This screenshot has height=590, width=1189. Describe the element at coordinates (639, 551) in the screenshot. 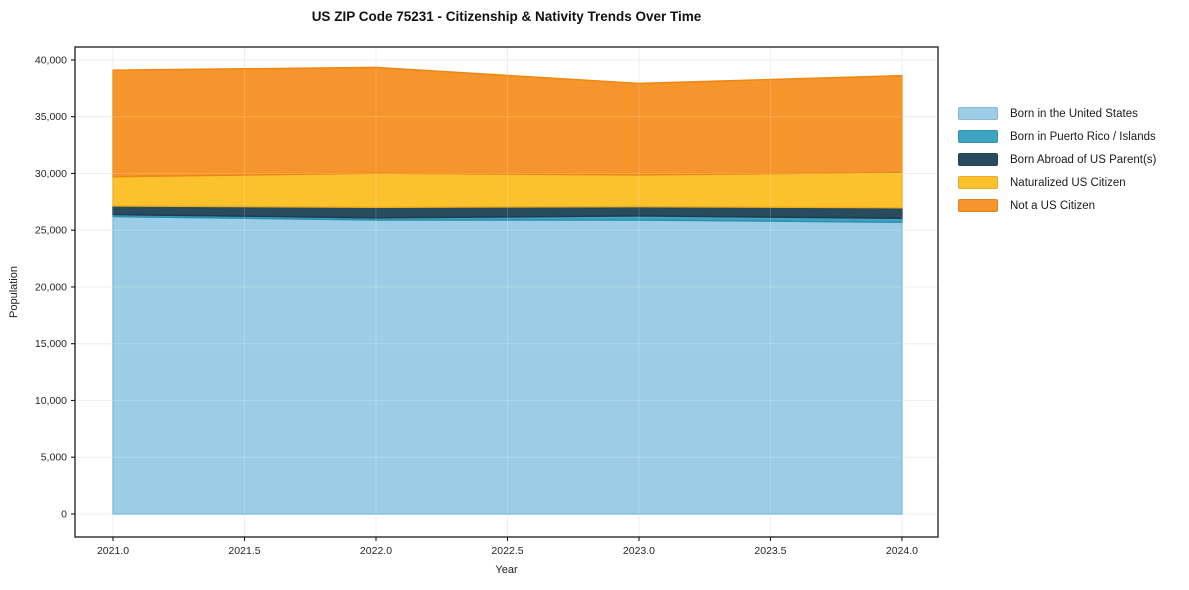

I see `x-tick-label: 2023.0` at that location.